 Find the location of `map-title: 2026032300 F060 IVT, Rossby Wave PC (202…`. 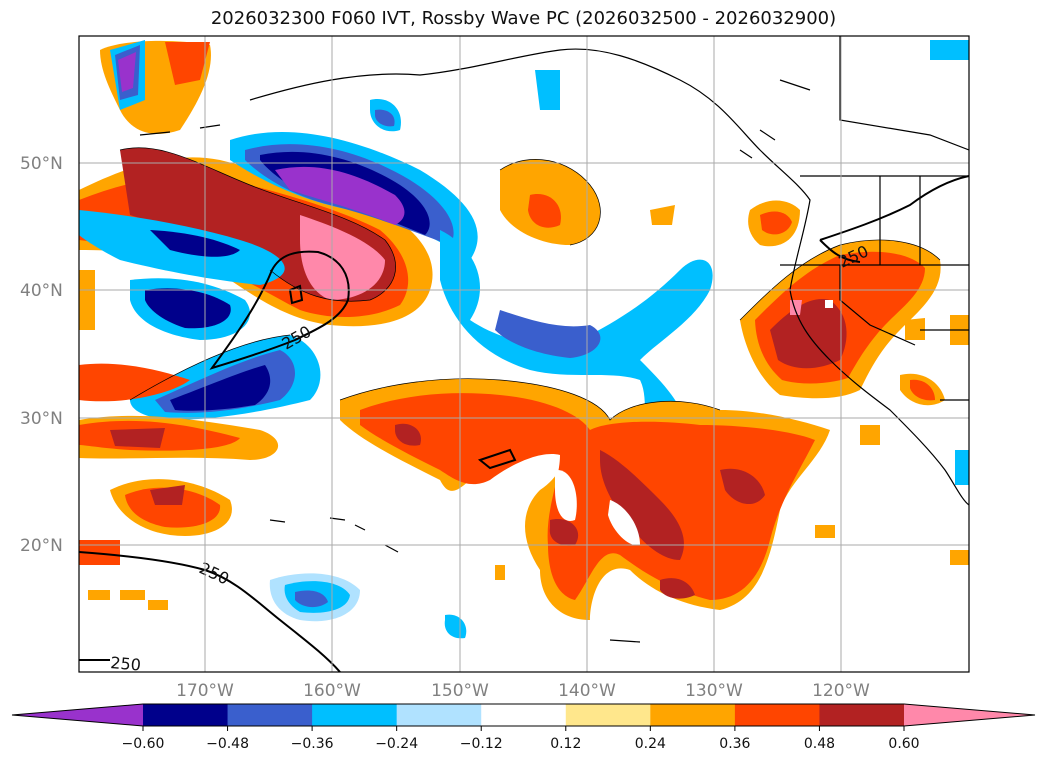

map-title: 2026032300 F060 IVT, Rossby Wave PC (202… is located at coordinates (523, 18).